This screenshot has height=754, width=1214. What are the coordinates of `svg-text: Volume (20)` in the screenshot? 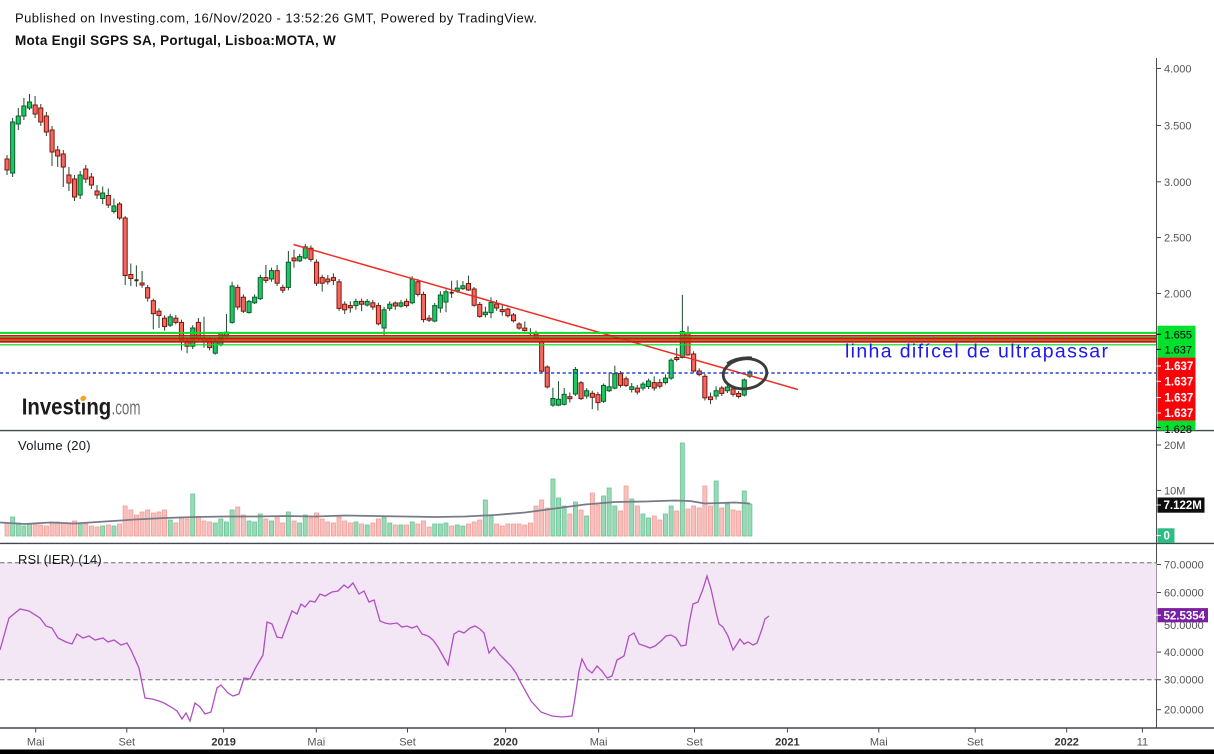 It's located at (54, 445).